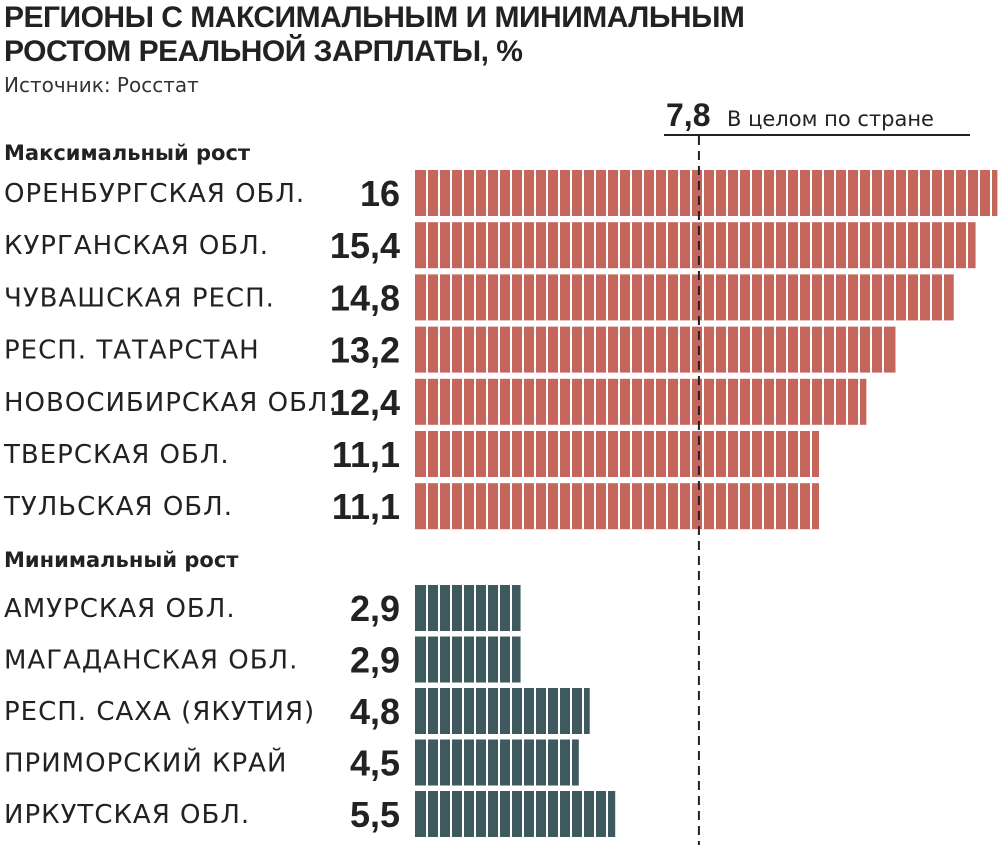 Image resolution: width=1000 pixels, height=848 pixels. I want to click on category-label: НОВОСИБИРСКАЯ ОБЛ., so click(171, 403).